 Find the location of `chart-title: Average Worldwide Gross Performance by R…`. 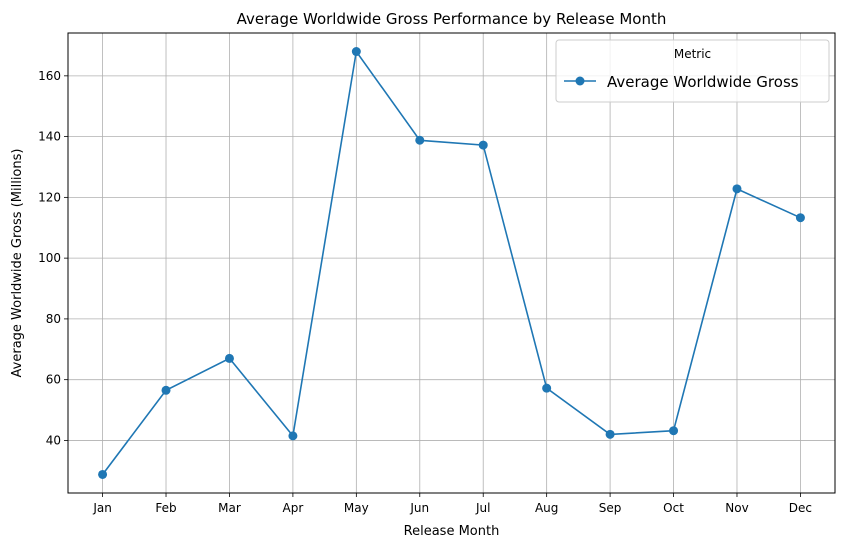

chart-title: Average Worldwide Gross Performance by R… is located at coordinates (452, 19).